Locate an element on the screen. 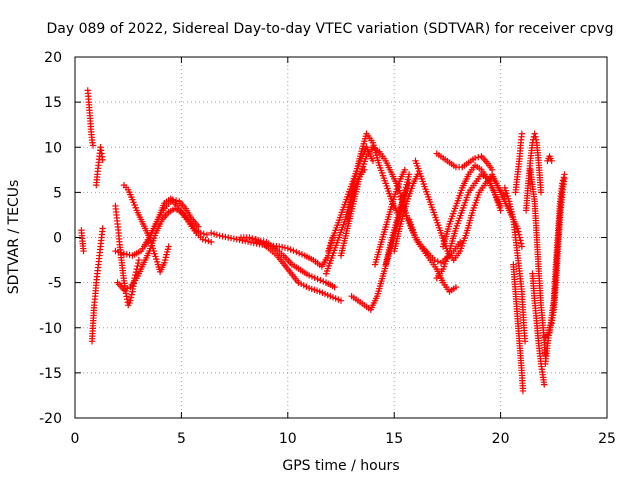  y-tick-label: 15 is located at coordinates (53, 103).